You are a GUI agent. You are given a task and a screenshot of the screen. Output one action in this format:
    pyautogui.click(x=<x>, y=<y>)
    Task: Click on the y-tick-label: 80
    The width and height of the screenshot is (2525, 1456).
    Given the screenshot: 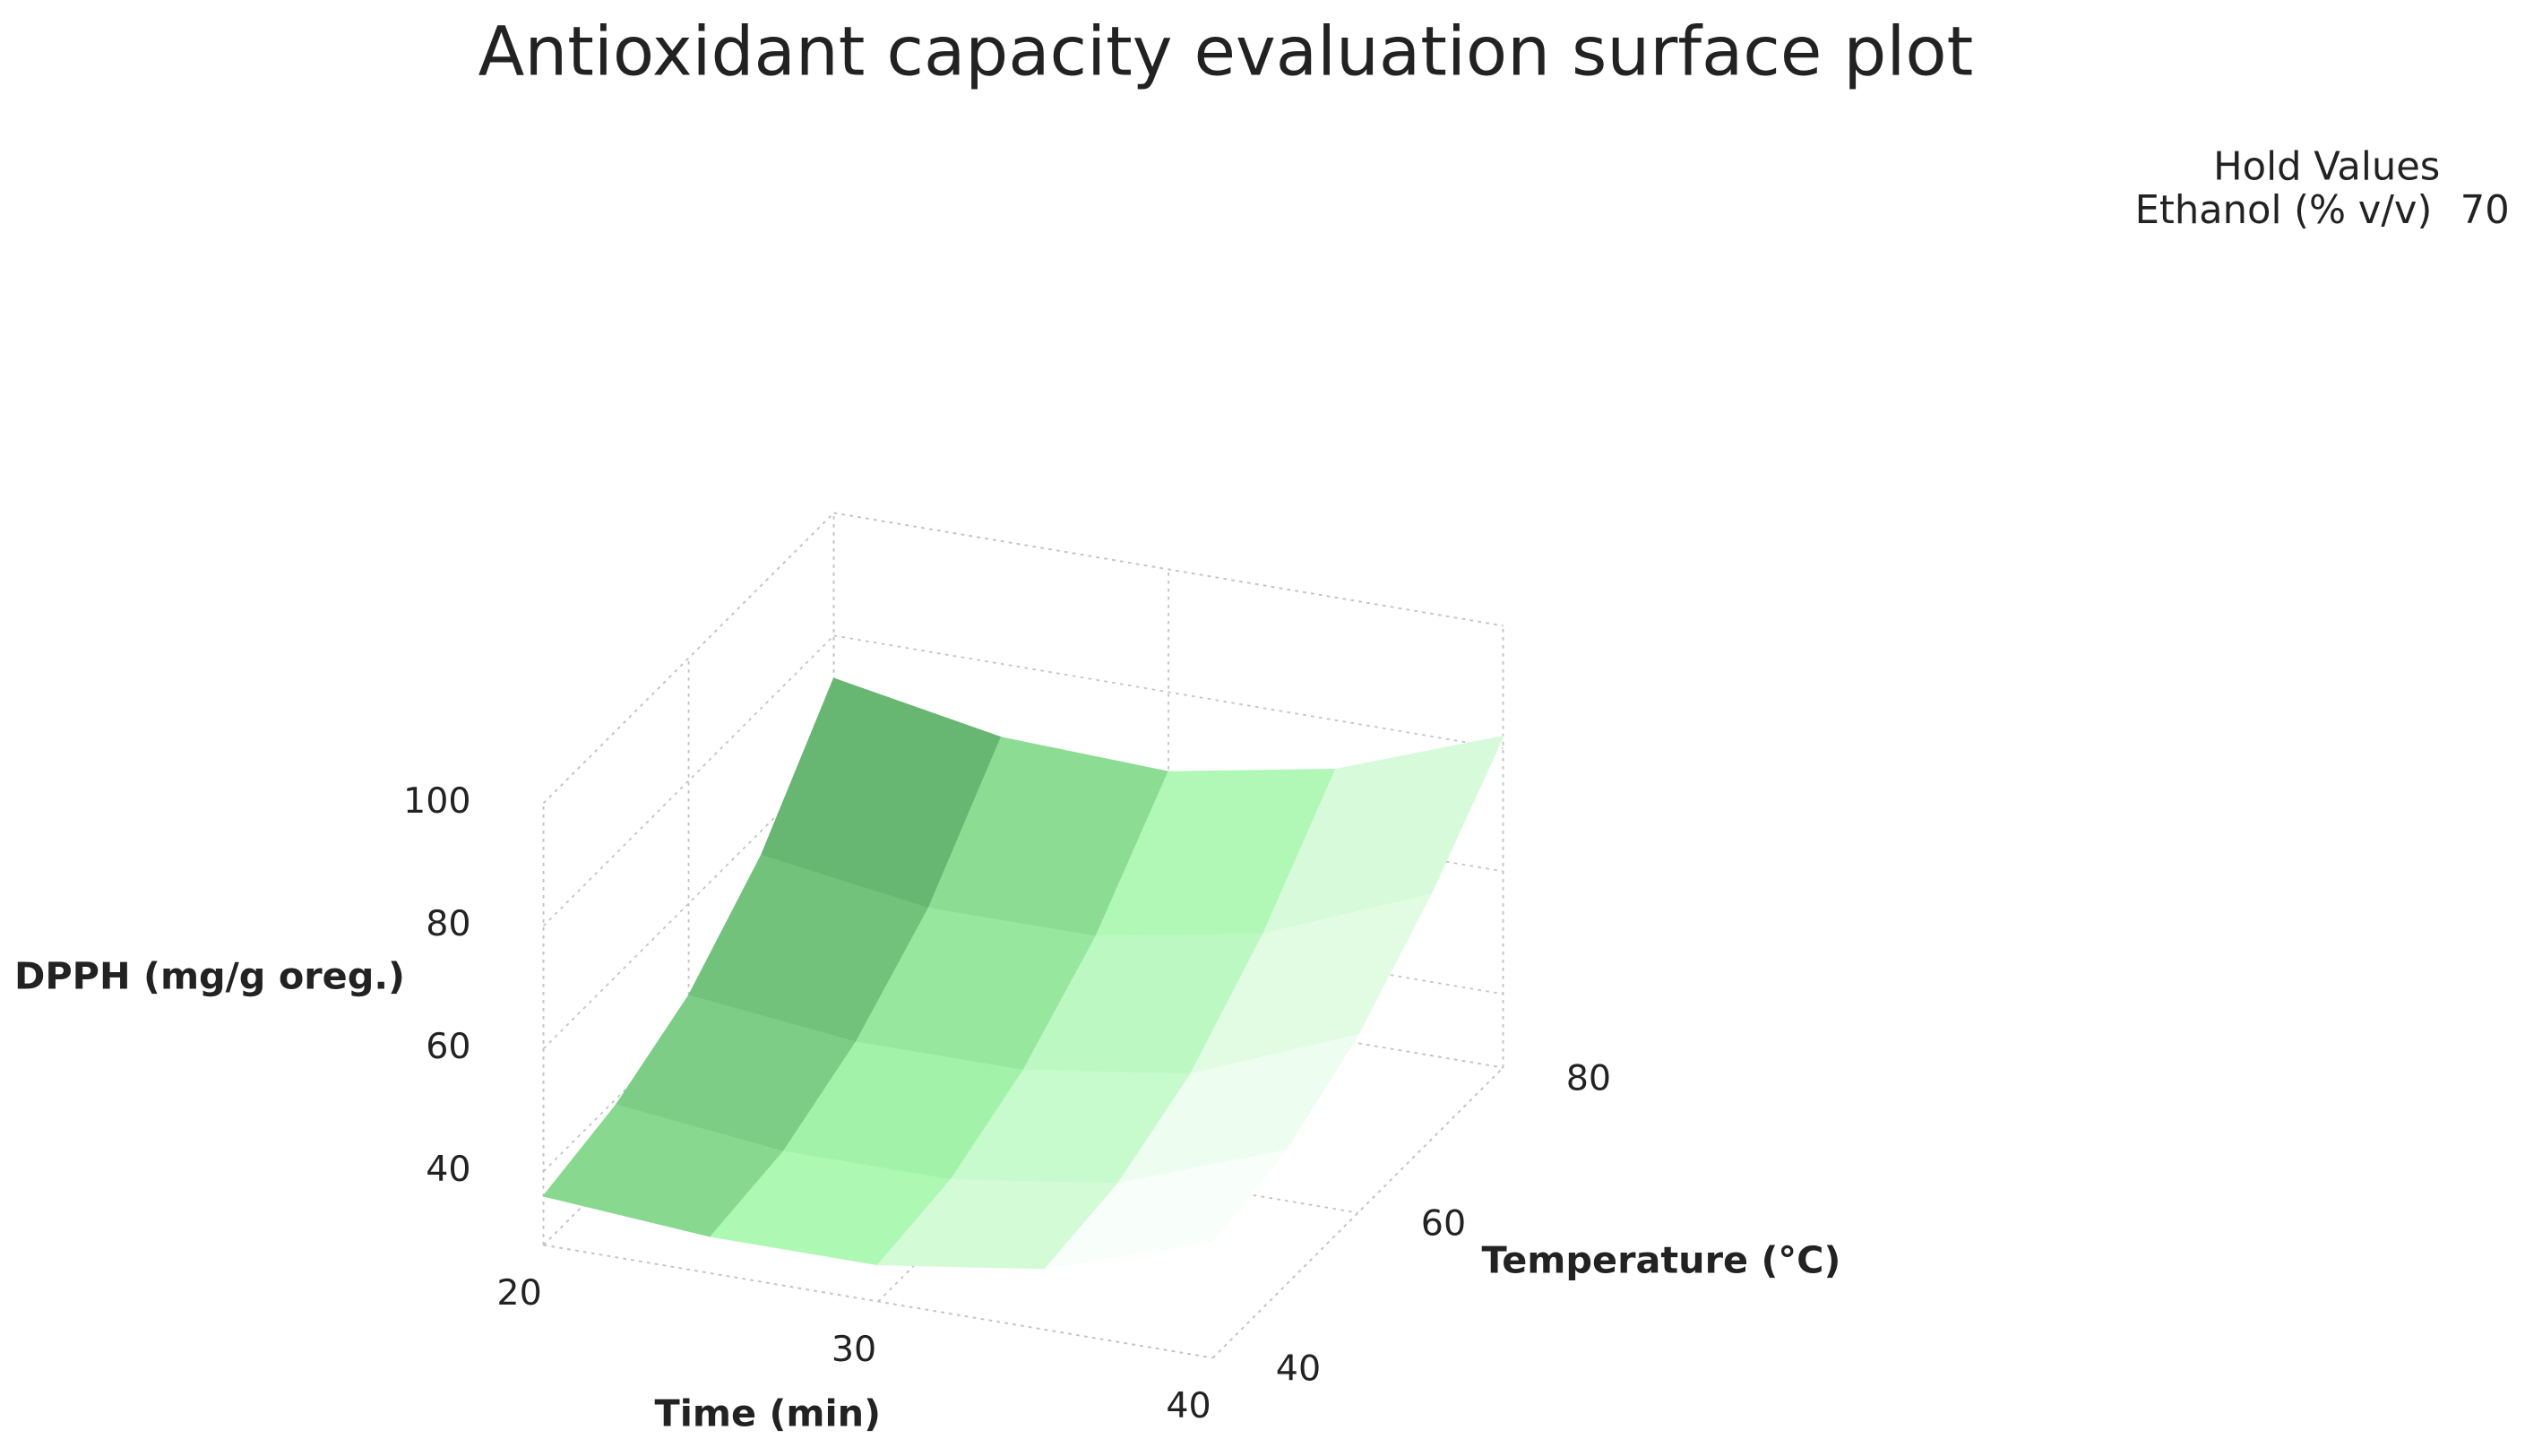 What is the action you would take?
    pyautogui.click(x=1588, y=1077)
    